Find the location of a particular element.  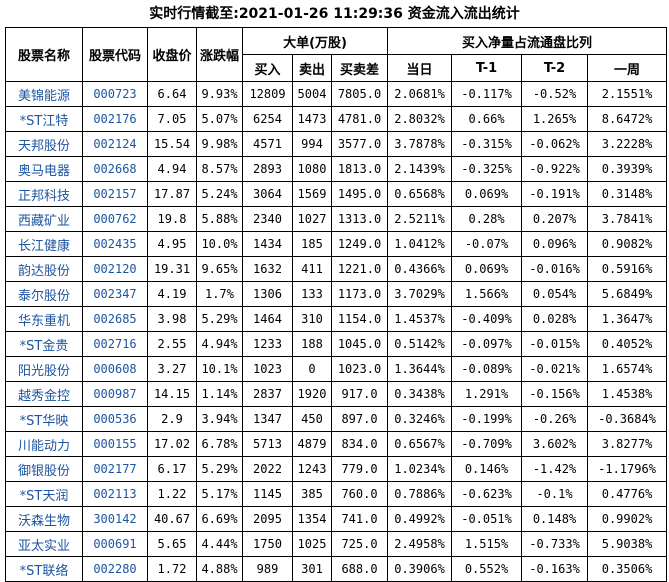

stock-name-link: 沃森生物 is located at coordinates (44, 519).